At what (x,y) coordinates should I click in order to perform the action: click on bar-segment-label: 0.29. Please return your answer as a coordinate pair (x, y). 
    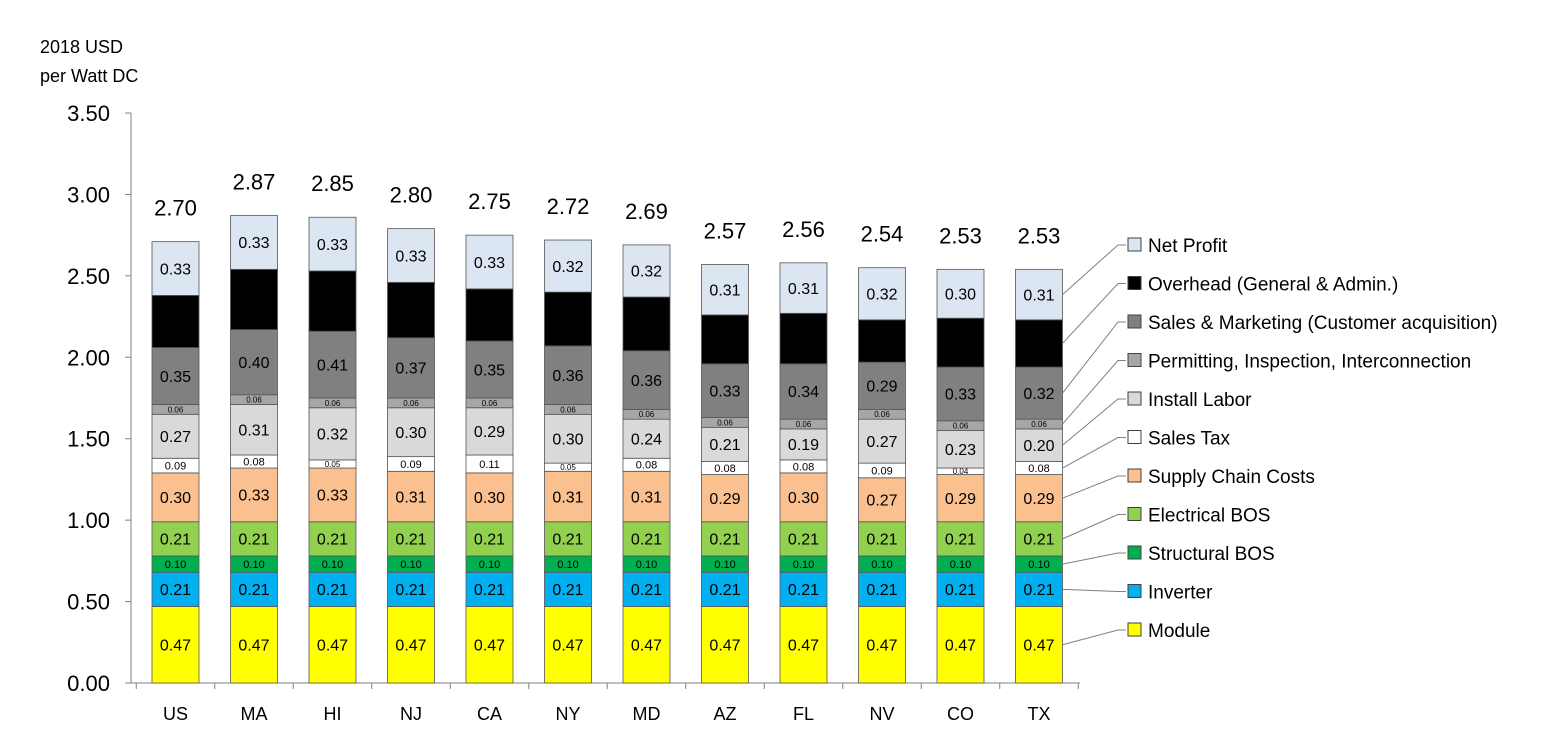
    Looking at the image, I should click on (1038, 344).